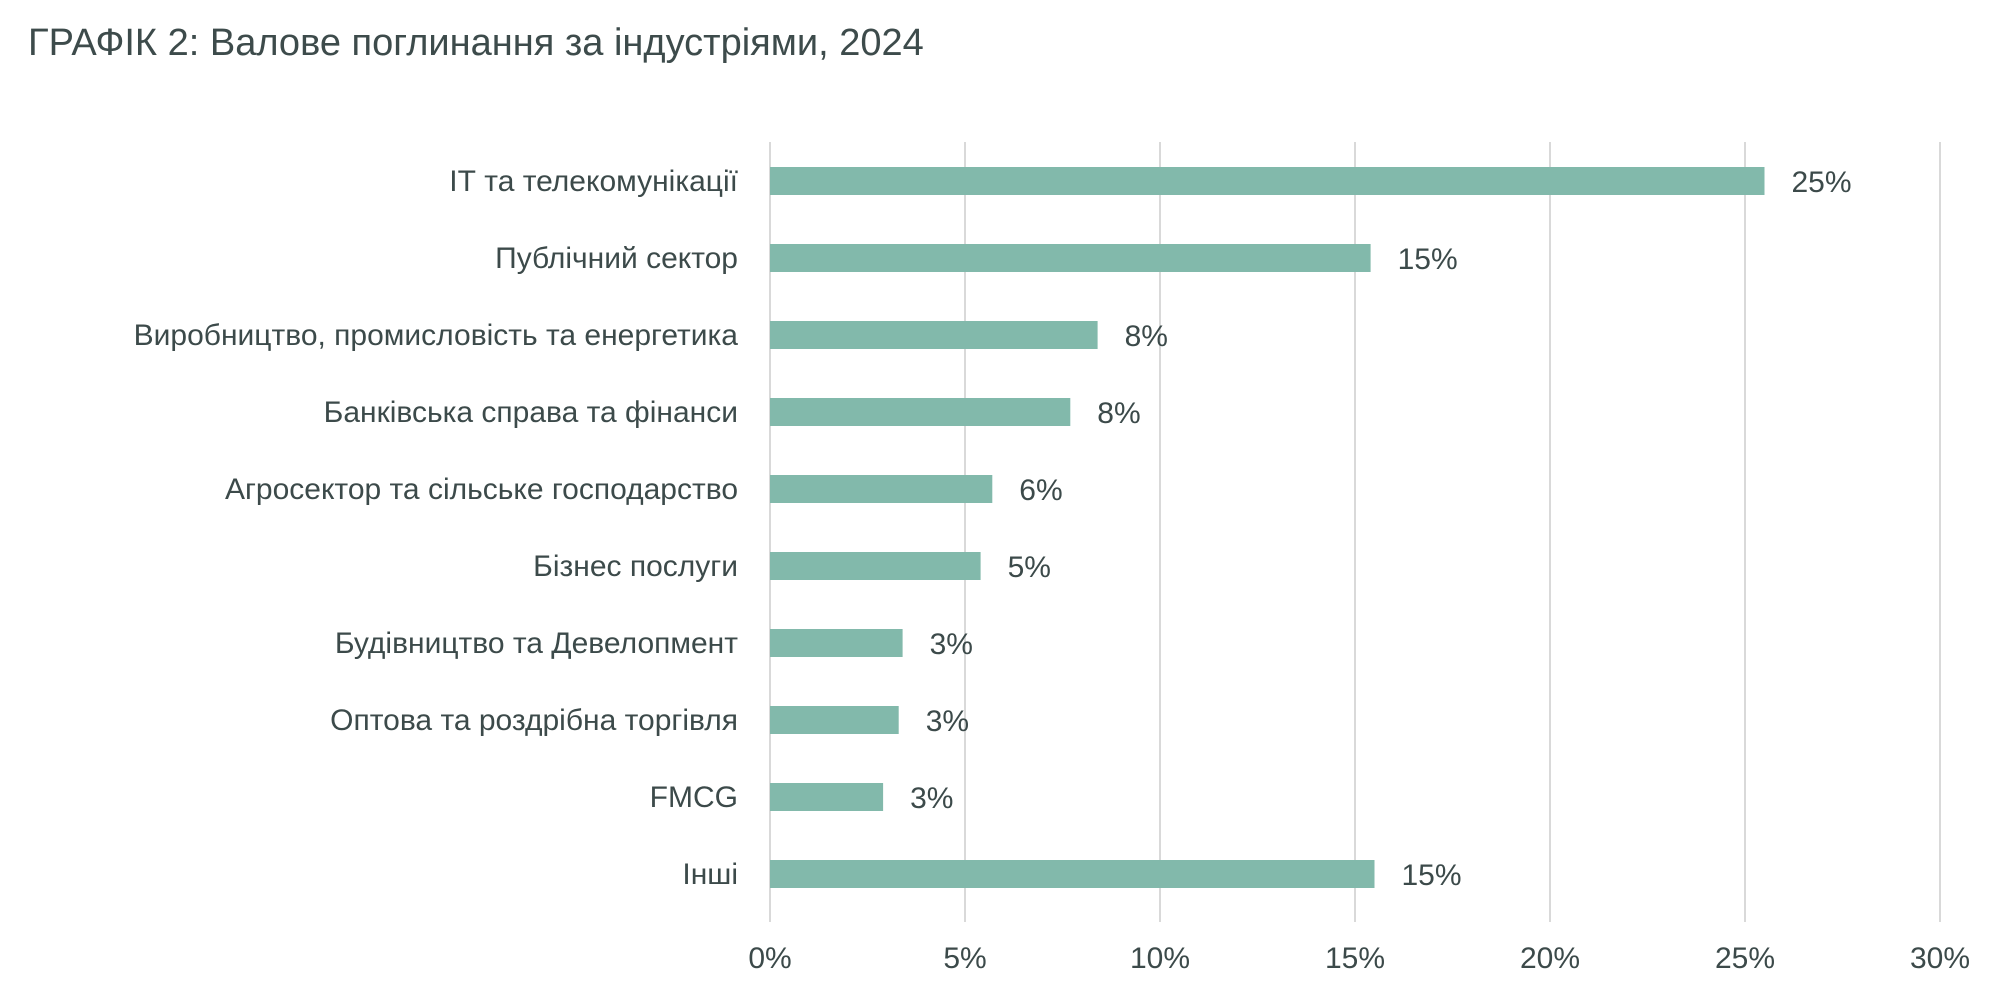 This screenshot has width=2007, height=998. Describe the element at coordinates (694, 797) in the screenshot. I see `category-label: FMCG` at that location.